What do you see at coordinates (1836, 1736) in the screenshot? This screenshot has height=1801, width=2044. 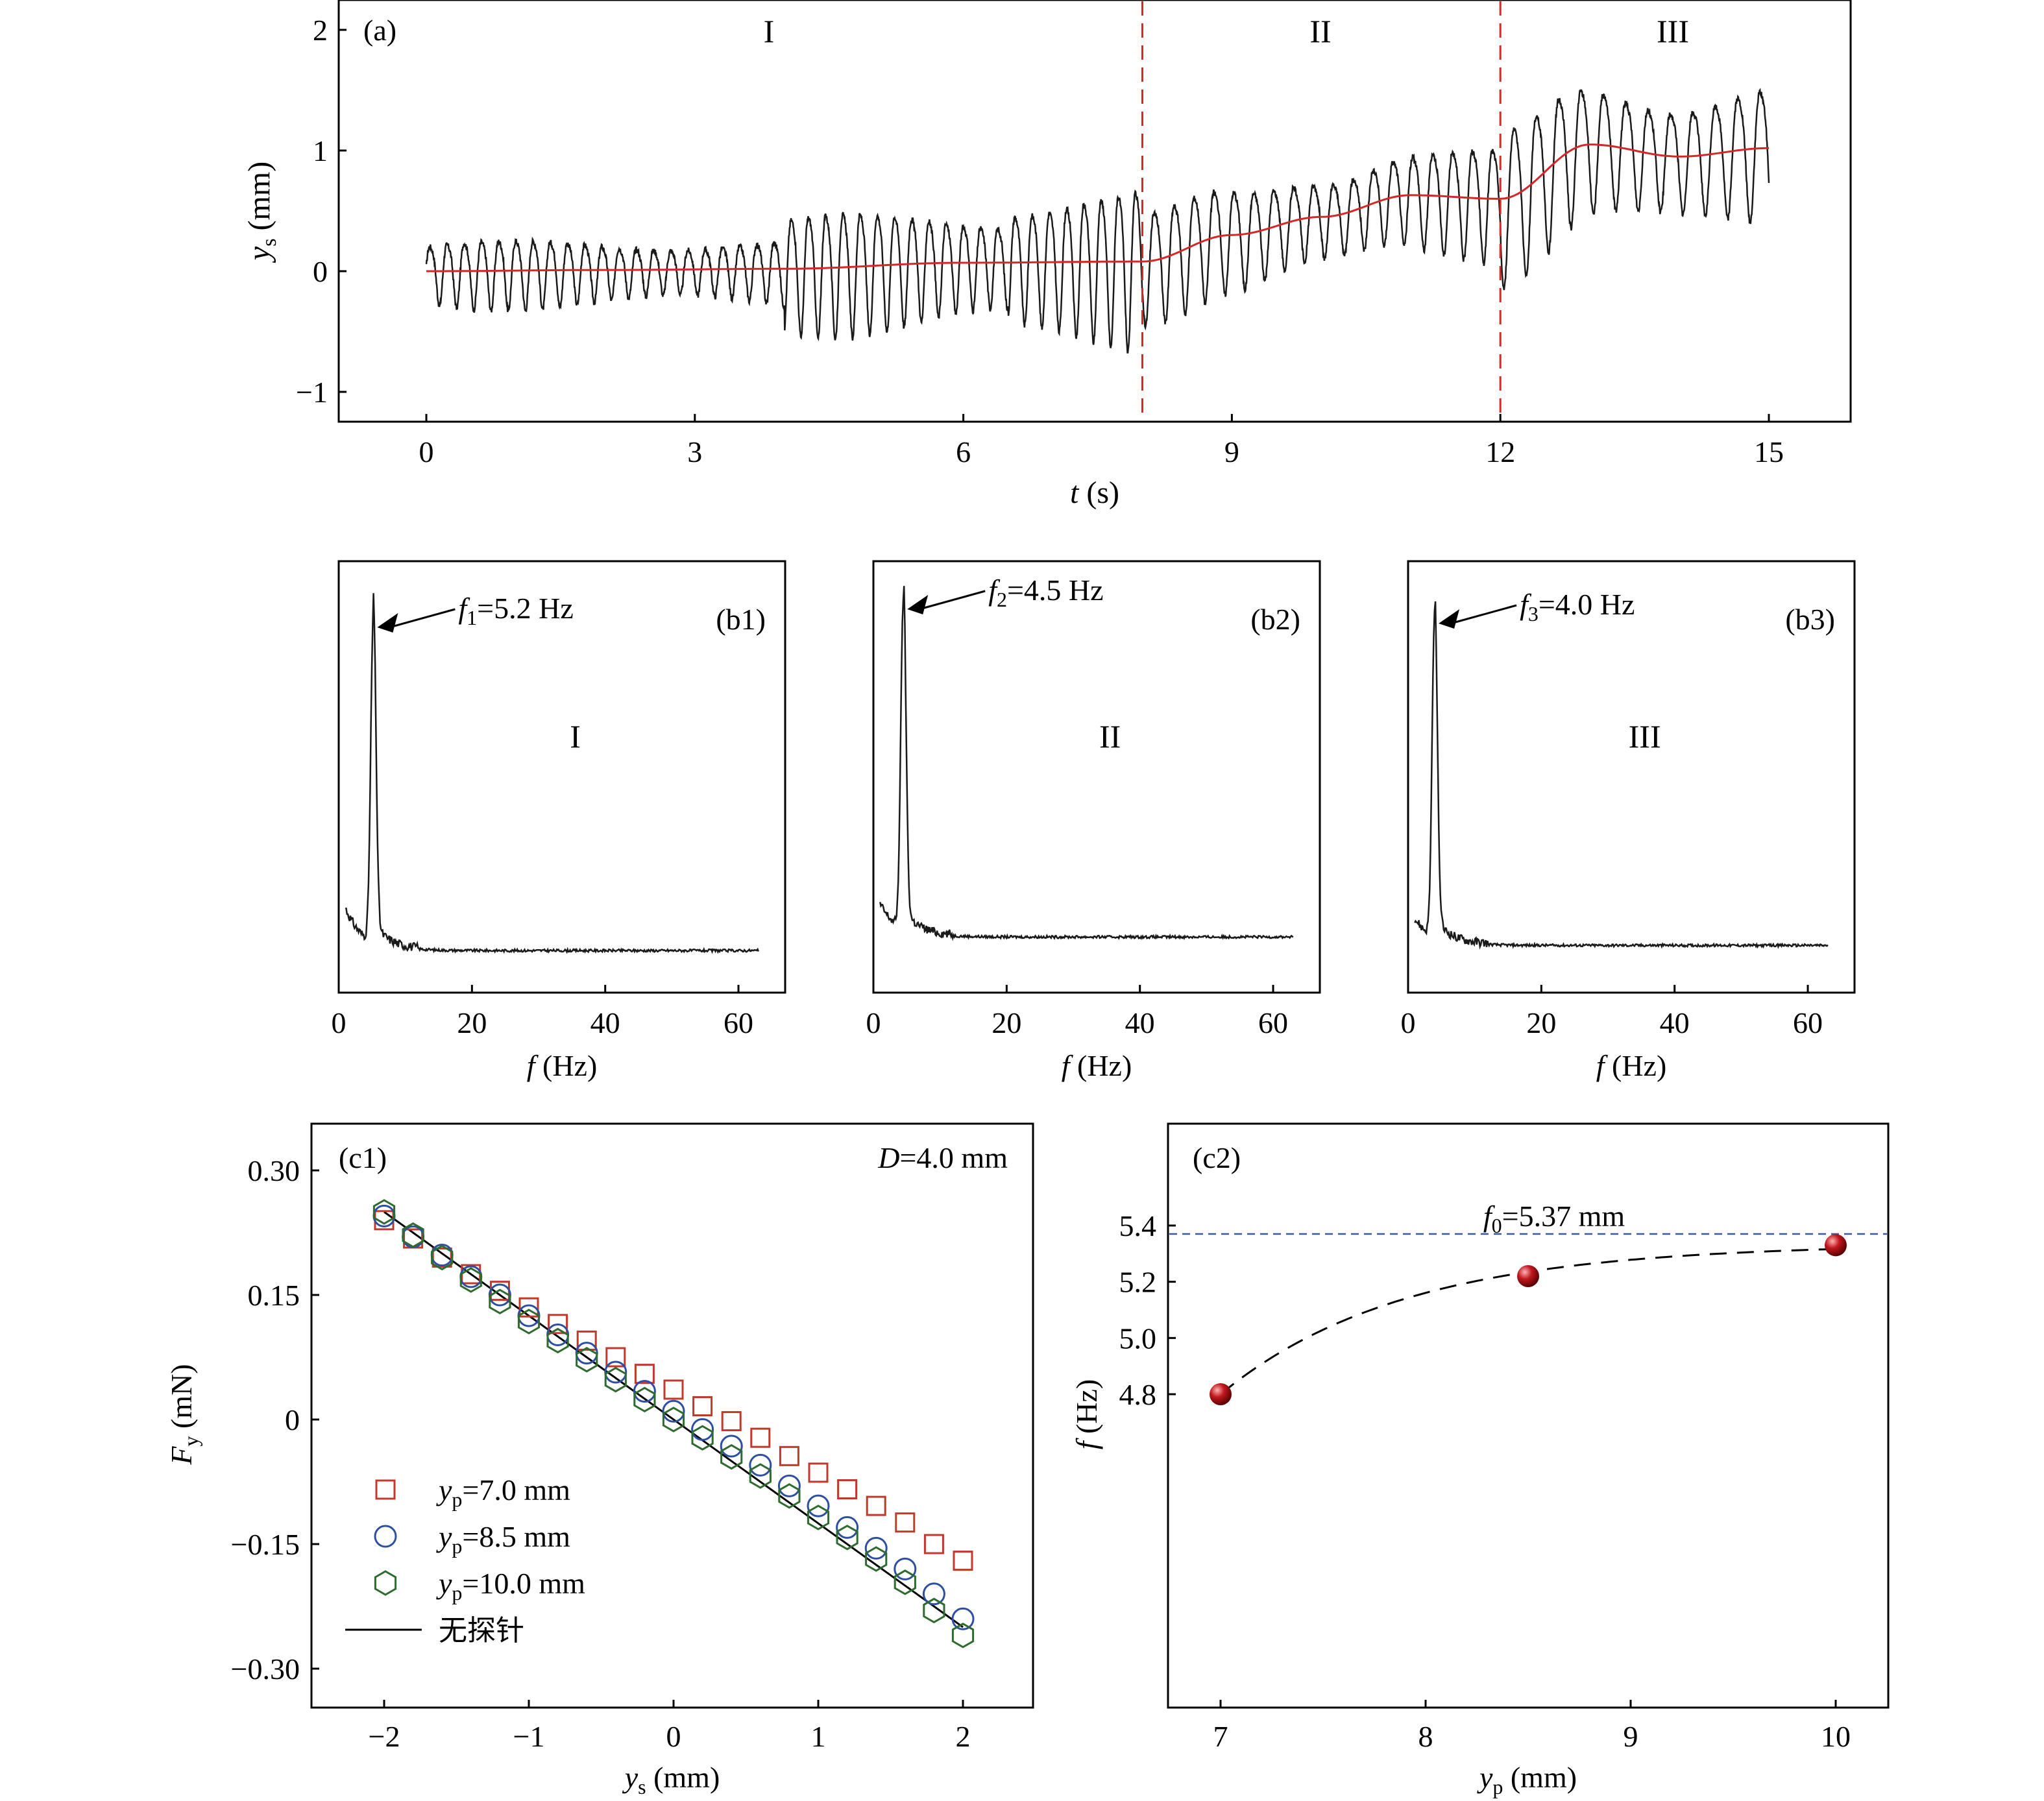 I see `c2-x-tick-label: 10` at bounding box center [1836, 1736].